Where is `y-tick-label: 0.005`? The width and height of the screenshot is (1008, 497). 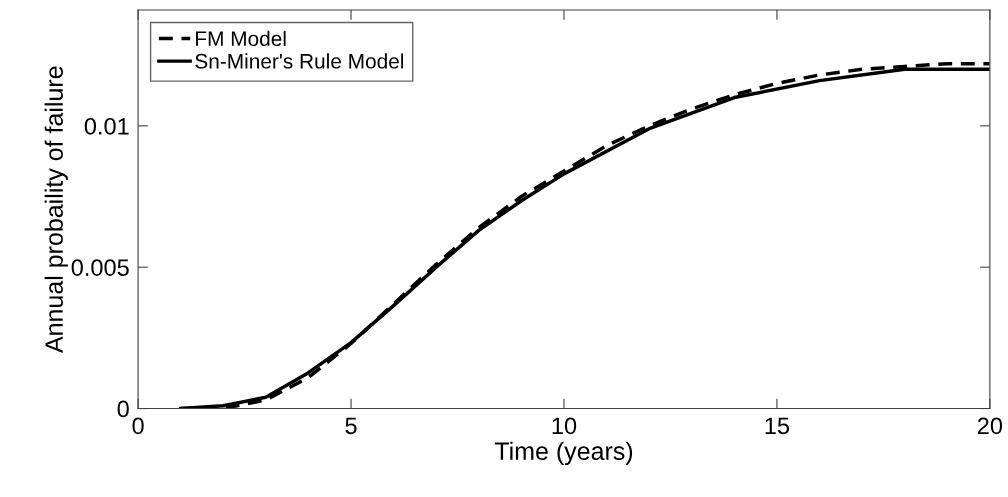
y-tick-label: 0.005 is located at coordinates (100, 267).